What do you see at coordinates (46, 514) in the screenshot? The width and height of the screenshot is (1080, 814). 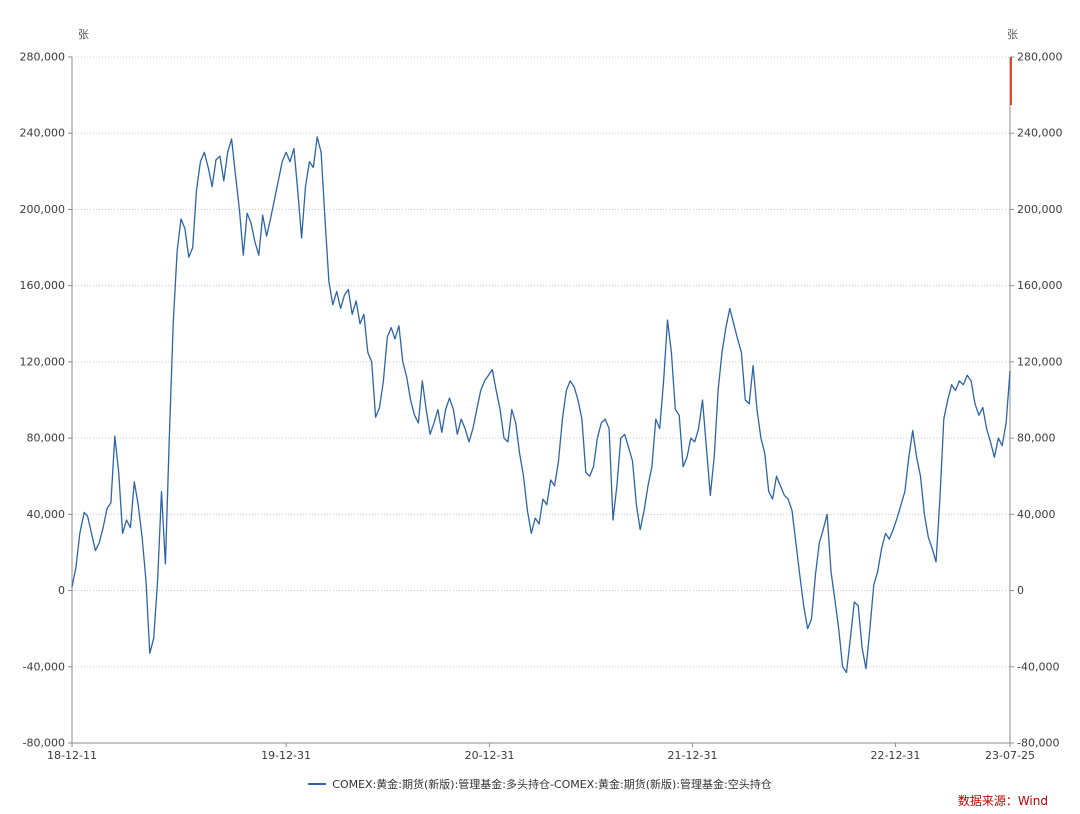 I see `y-tick-label-left: 40,000` at bounding box center [46, 514].